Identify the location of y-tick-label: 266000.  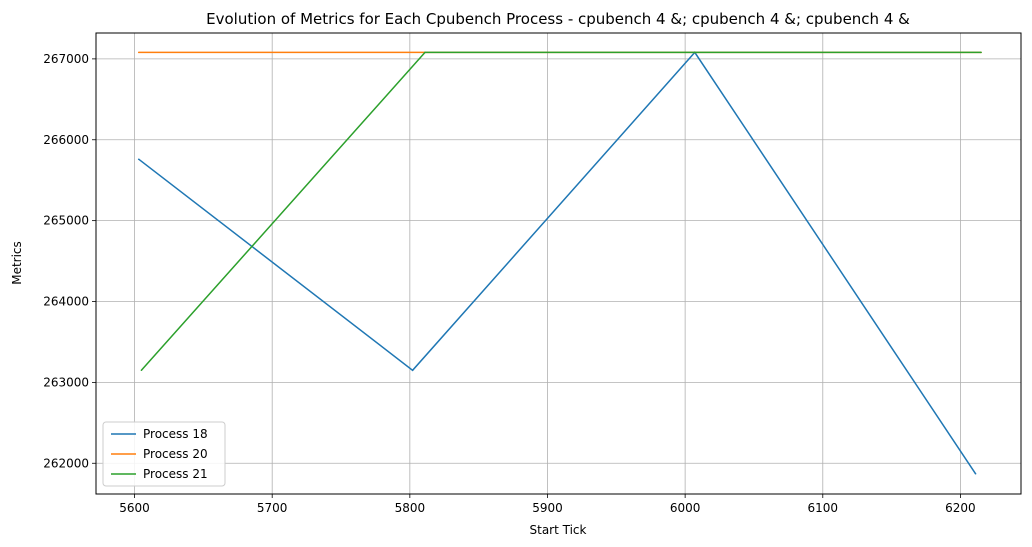
(66, 140).